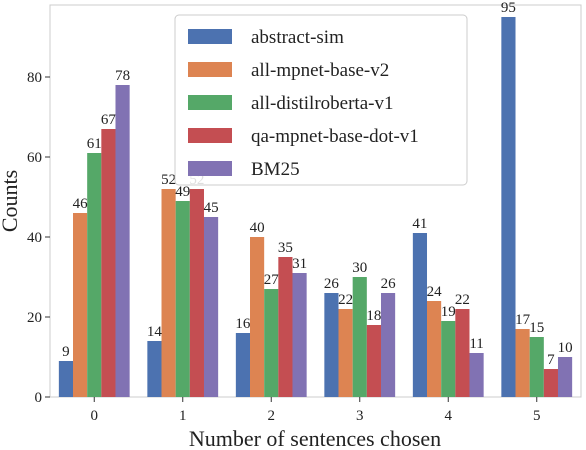 This screenshot has width=586, height=450. I want to click on data-label: 40, so click(257, 228).